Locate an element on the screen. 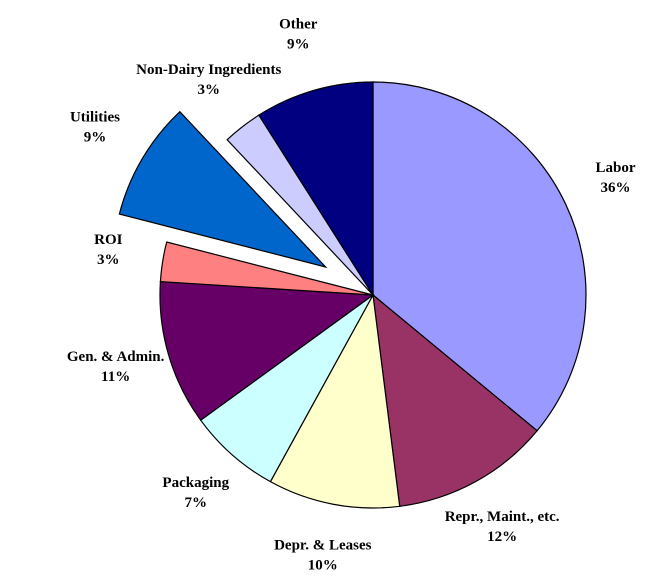 The image size is (657, 580). slice-label: Utilities is located at coordinates (95, 118).